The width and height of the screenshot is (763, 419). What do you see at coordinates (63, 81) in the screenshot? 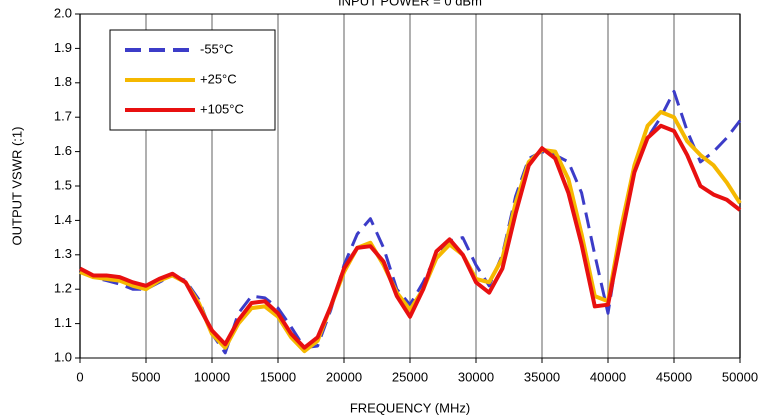
I see `y-tick-label: 1.8` at bounding box center [63, 81].